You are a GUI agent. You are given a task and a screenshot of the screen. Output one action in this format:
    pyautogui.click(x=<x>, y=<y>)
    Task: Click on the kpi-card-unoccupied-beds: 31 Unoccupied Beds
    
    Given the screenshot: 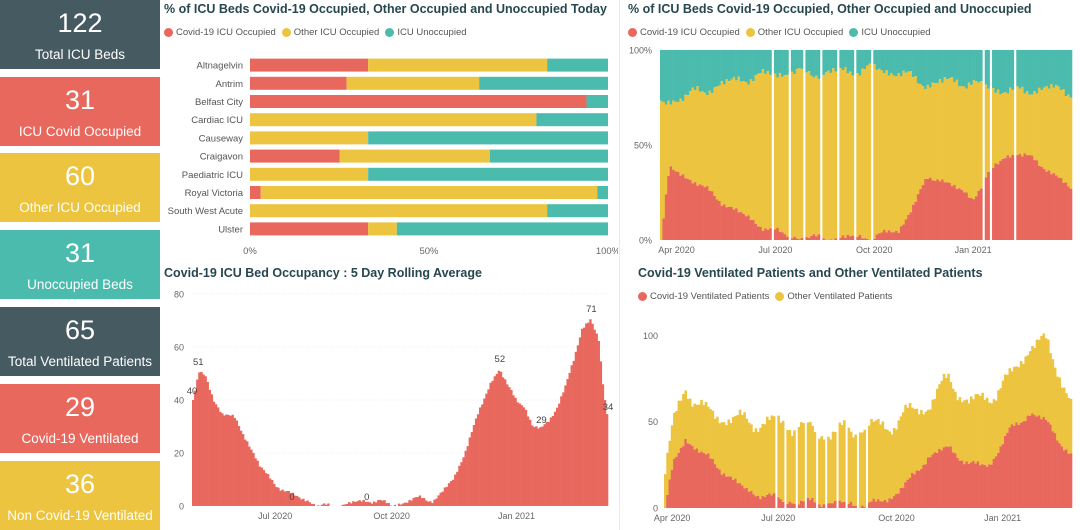 What is the action you would take?
    pyautogui.click(x=80, y=264)
    